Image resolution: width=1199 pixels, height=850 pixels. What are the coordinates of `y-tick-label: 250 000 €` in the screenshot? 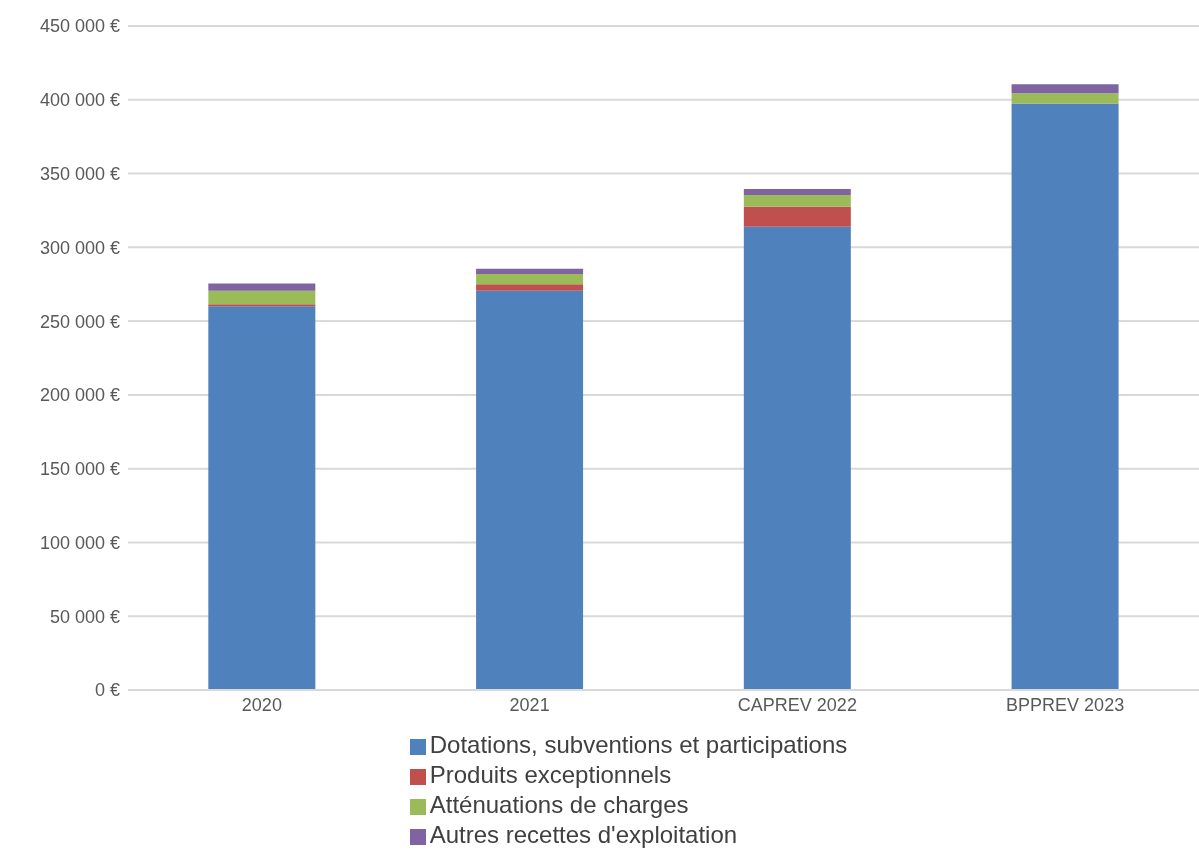 It's located at (79, 321).